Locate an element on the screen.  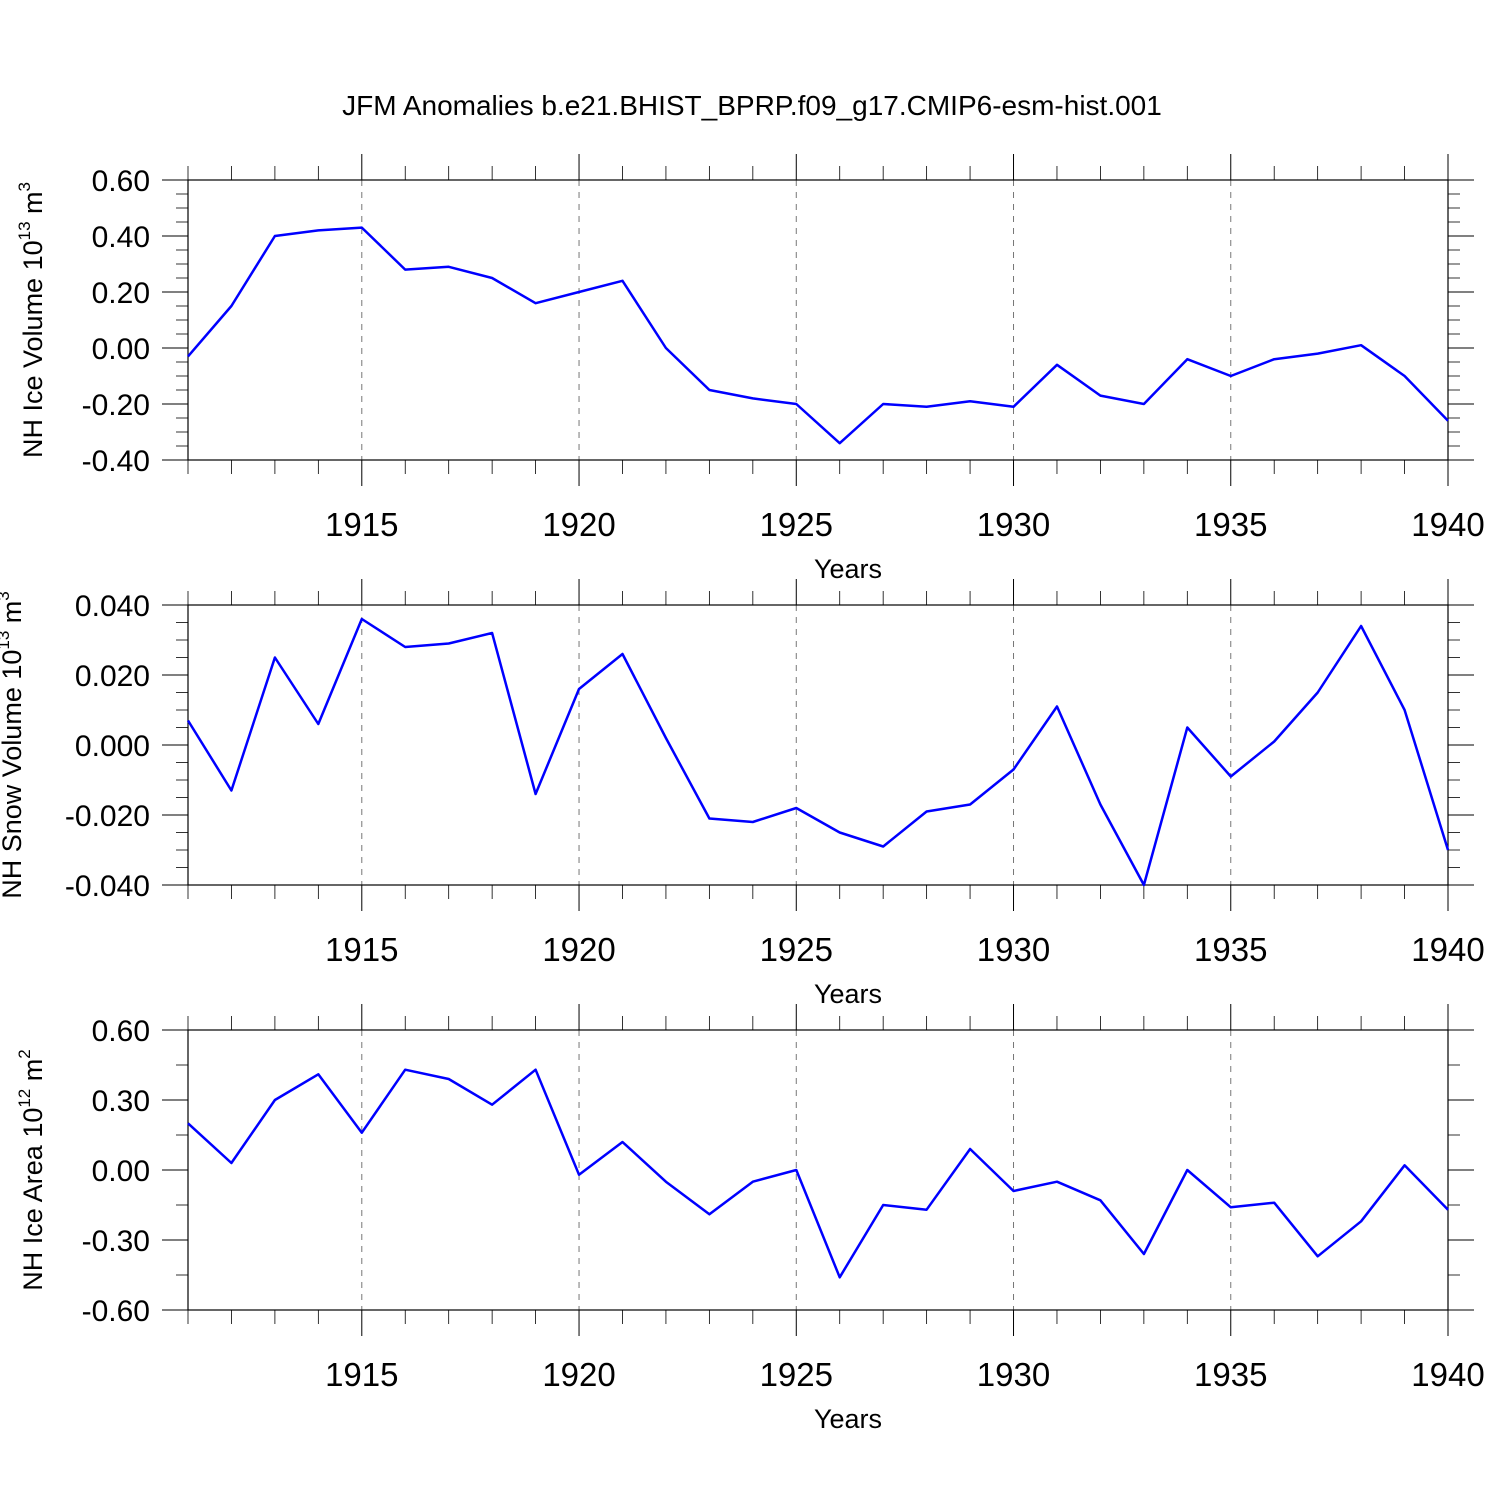
y-tick-label: -0.60 is located at coordinates (116, 1311).